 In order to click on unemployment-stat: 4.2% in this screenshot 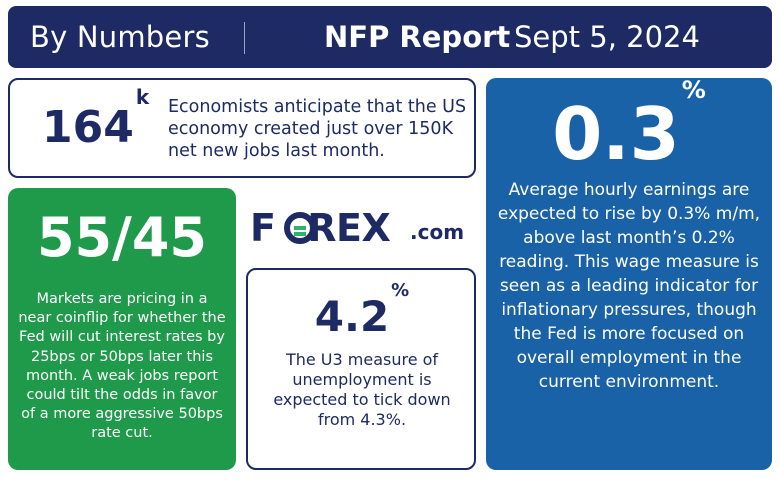, I will do `click(362, 310)`.